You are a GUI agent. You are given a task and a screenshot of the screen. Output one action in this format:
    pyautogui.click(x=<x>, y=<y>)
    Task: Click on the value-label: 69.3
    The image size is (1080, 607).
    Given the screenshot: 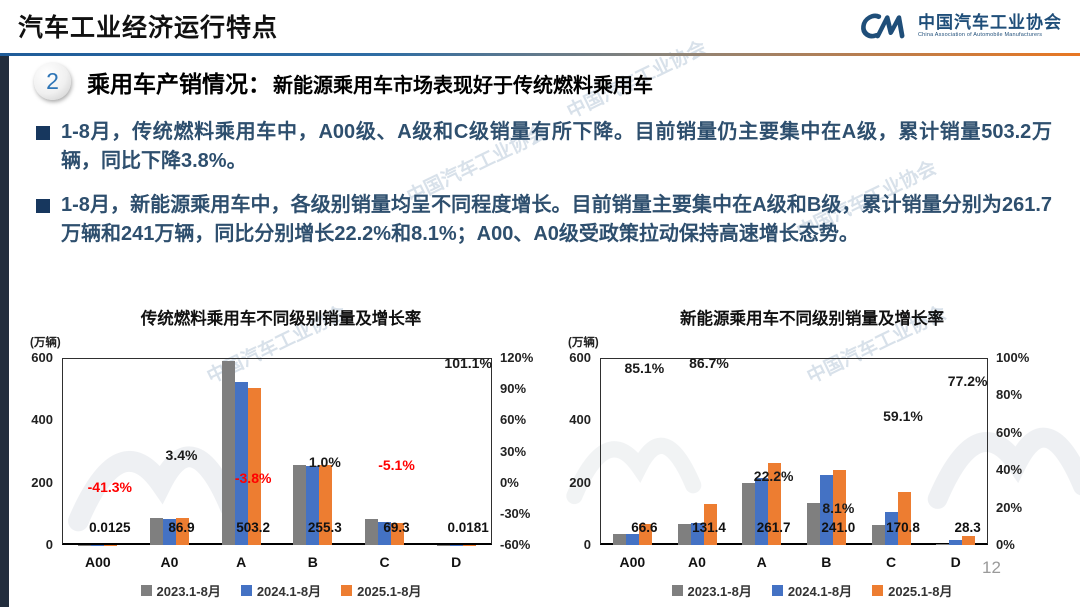 What is the action you would take?
    pyautogui.click(x=396, y=527)
    